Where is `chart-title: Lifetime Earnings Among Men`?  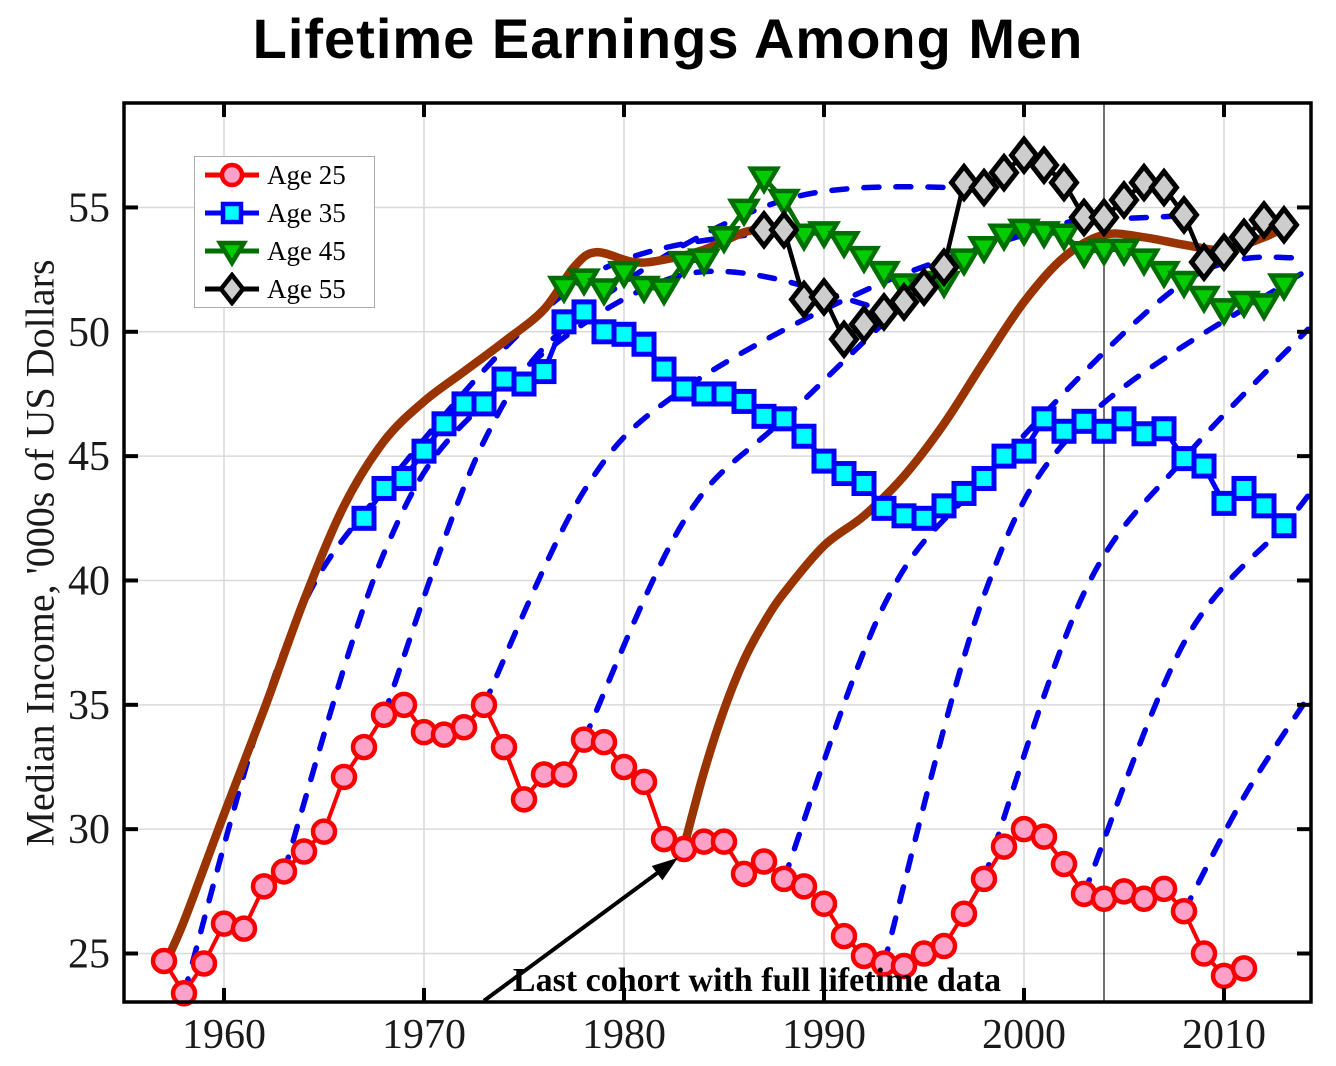 chart-title: Lifetime Earnings Among Men is located at coordinates (668, 38).